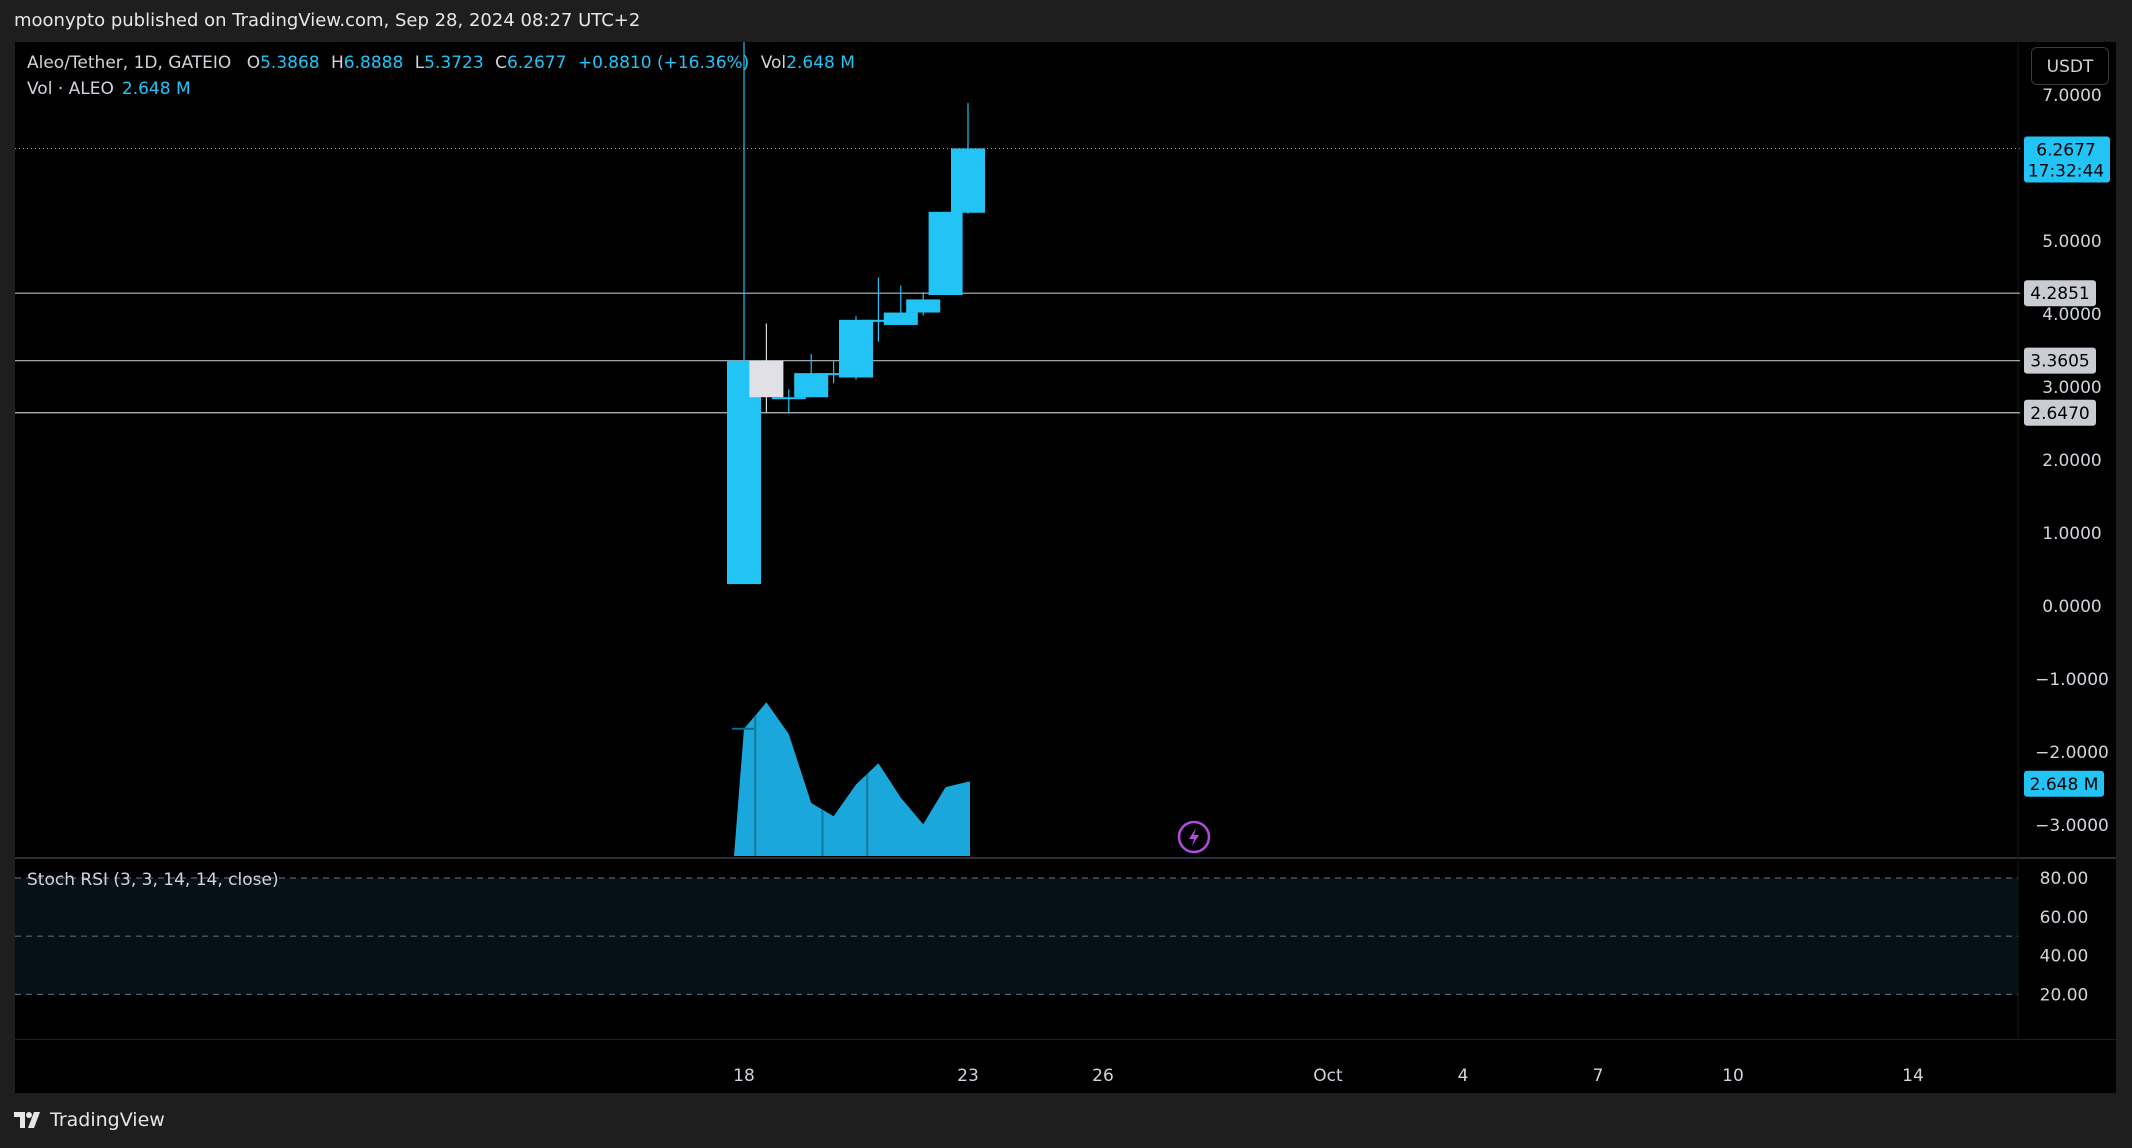  Describe the element at coordinates (2064, 995) in the screenshot. I see `stoch-tick-label: 20.00` at that location.